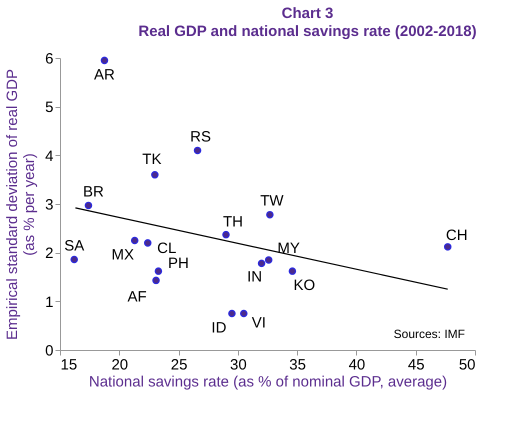  Describe the element at coordinates (238, 365) in the screenshot. I see `x-tick-label: 30` at that location.